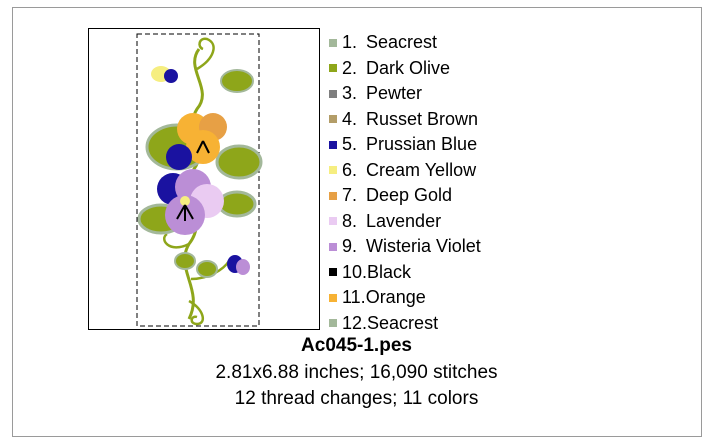 The height and width of the screenshot is (437, 713). I want to click on thread-item: 8. Lavender, so click(405, 222).